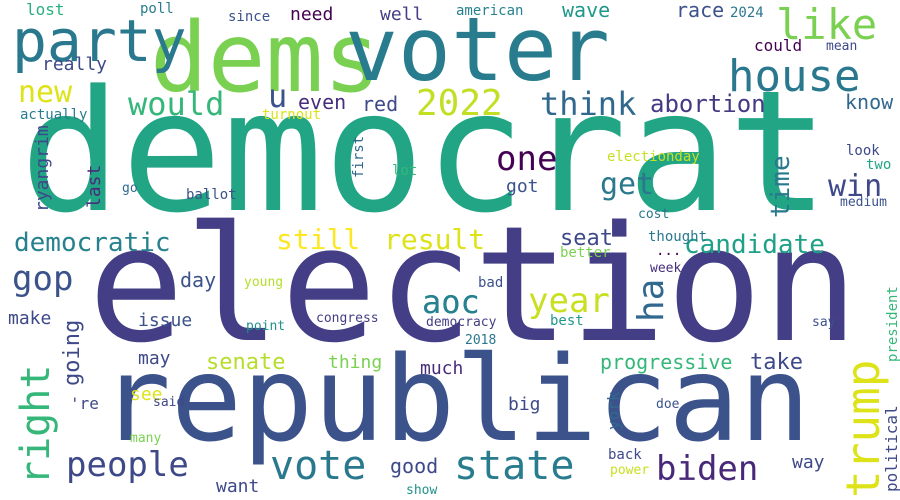 The width and height of the screenshot is (900, 500). What do you see at coordinates (347, 318) in the screenshot?
I see `word-congress: congress` at bounding box center [347, 318].